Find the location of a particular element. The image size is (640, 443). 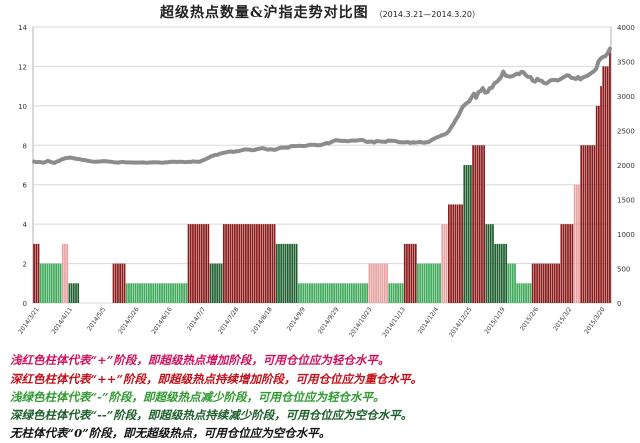

x-axis-tick-label: 2014/7/28 is located at coordinates (228, 320).